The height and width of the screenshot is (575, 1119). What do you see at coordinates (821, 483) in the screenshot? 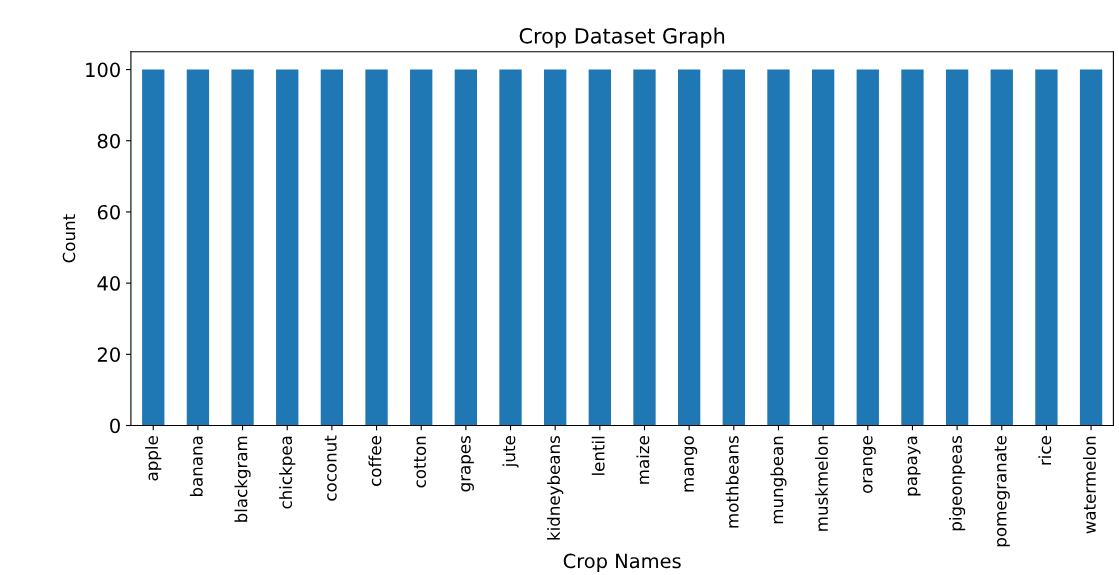
I see `x-tick-label: muskmelon` at bounding box center [821, 483].